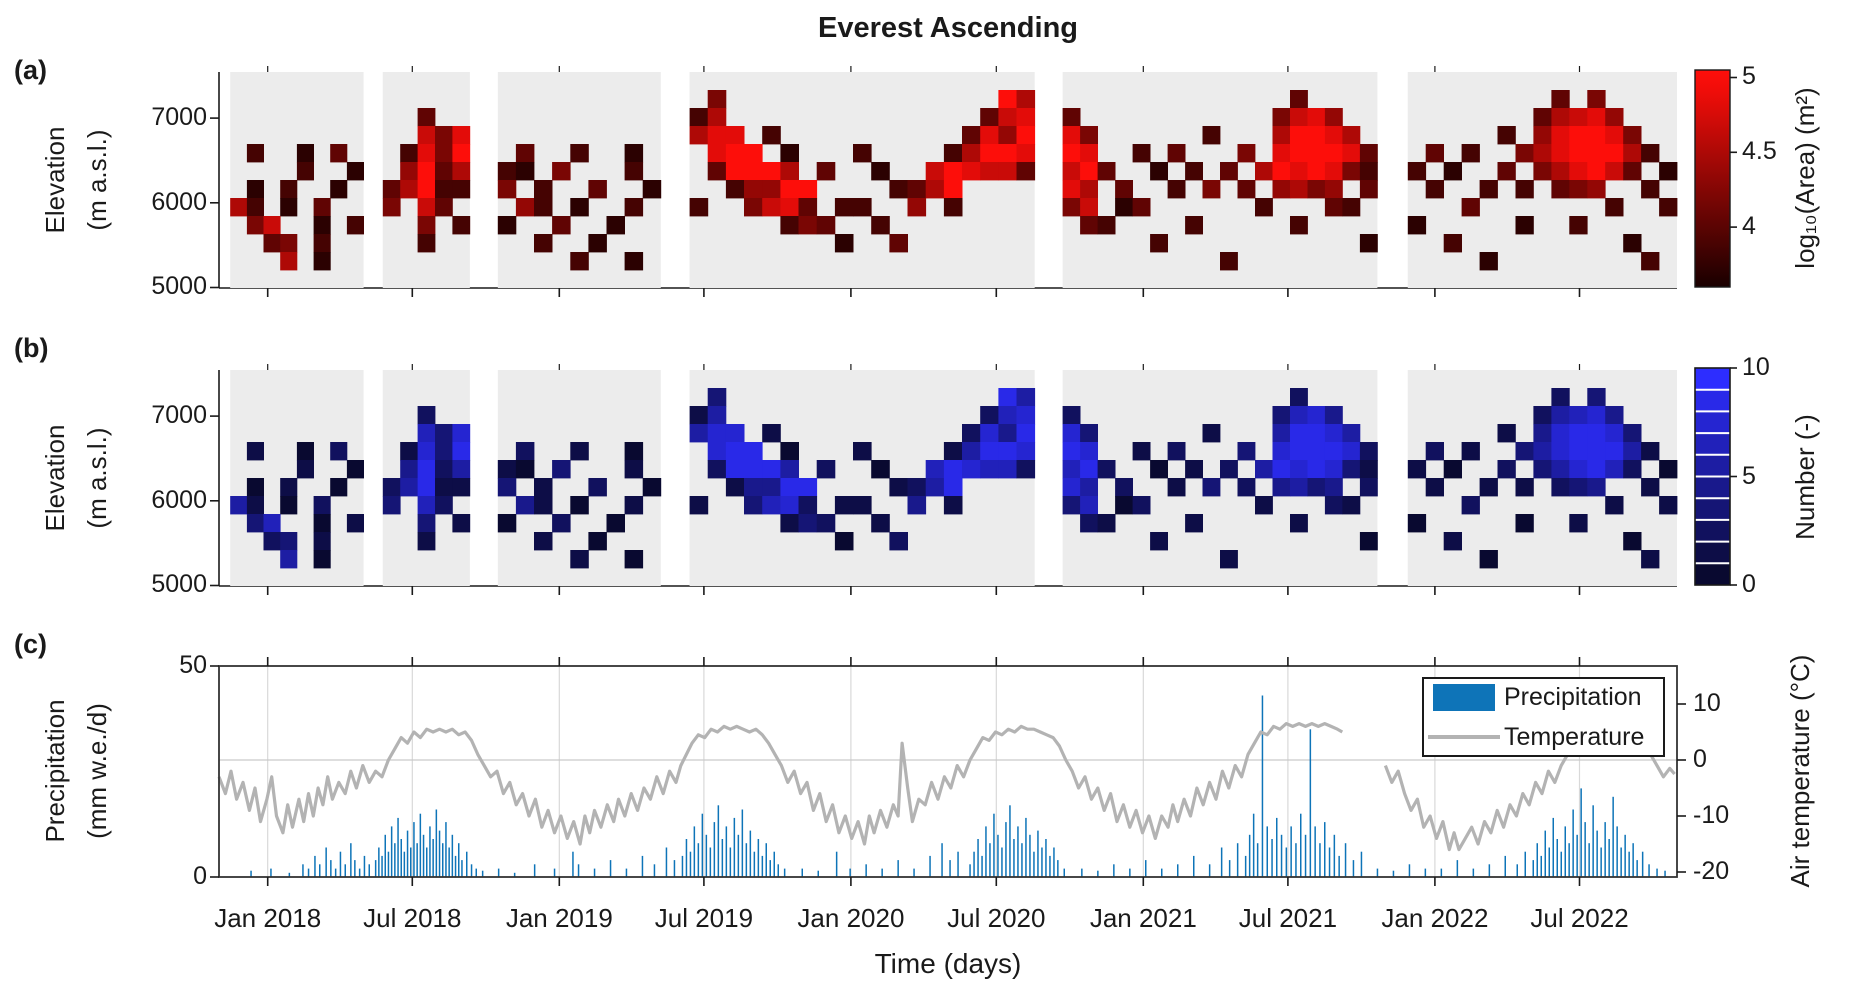 The height and width of the screenshot is (1004, 1853). I want to click on x-tick-label: Jul 2020, so click(996, 918).